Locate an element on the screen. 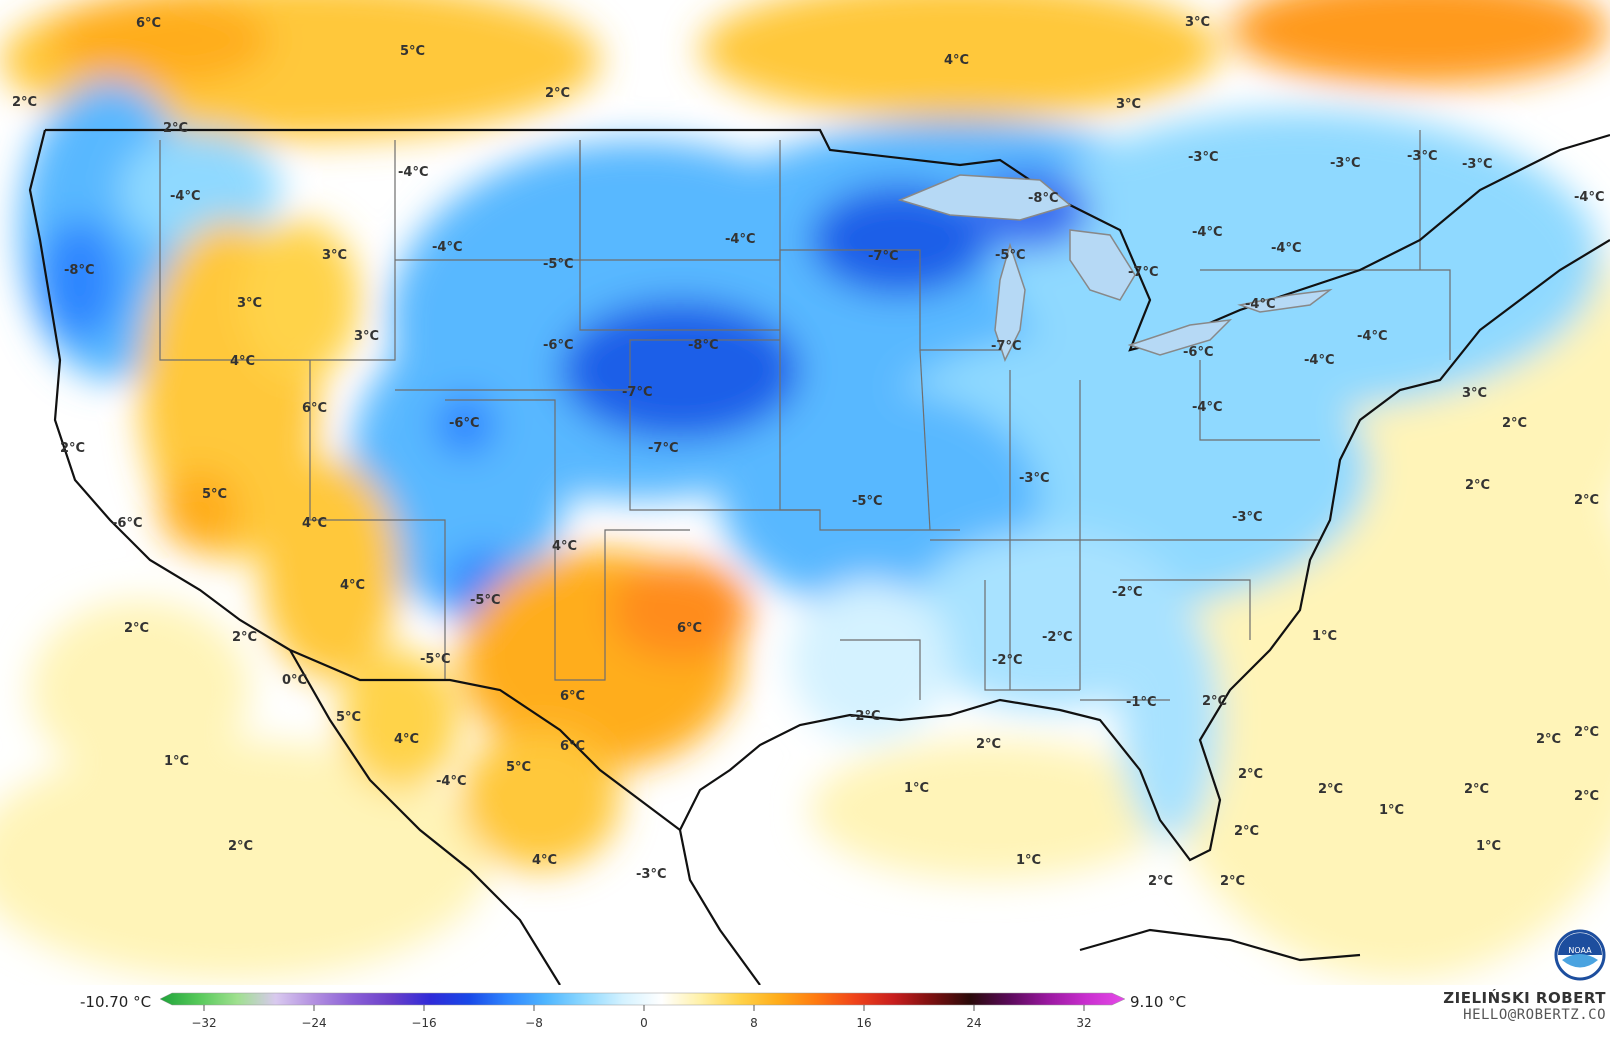  colorbar-tick-label: −8 is located at coordinates (534, 1023).